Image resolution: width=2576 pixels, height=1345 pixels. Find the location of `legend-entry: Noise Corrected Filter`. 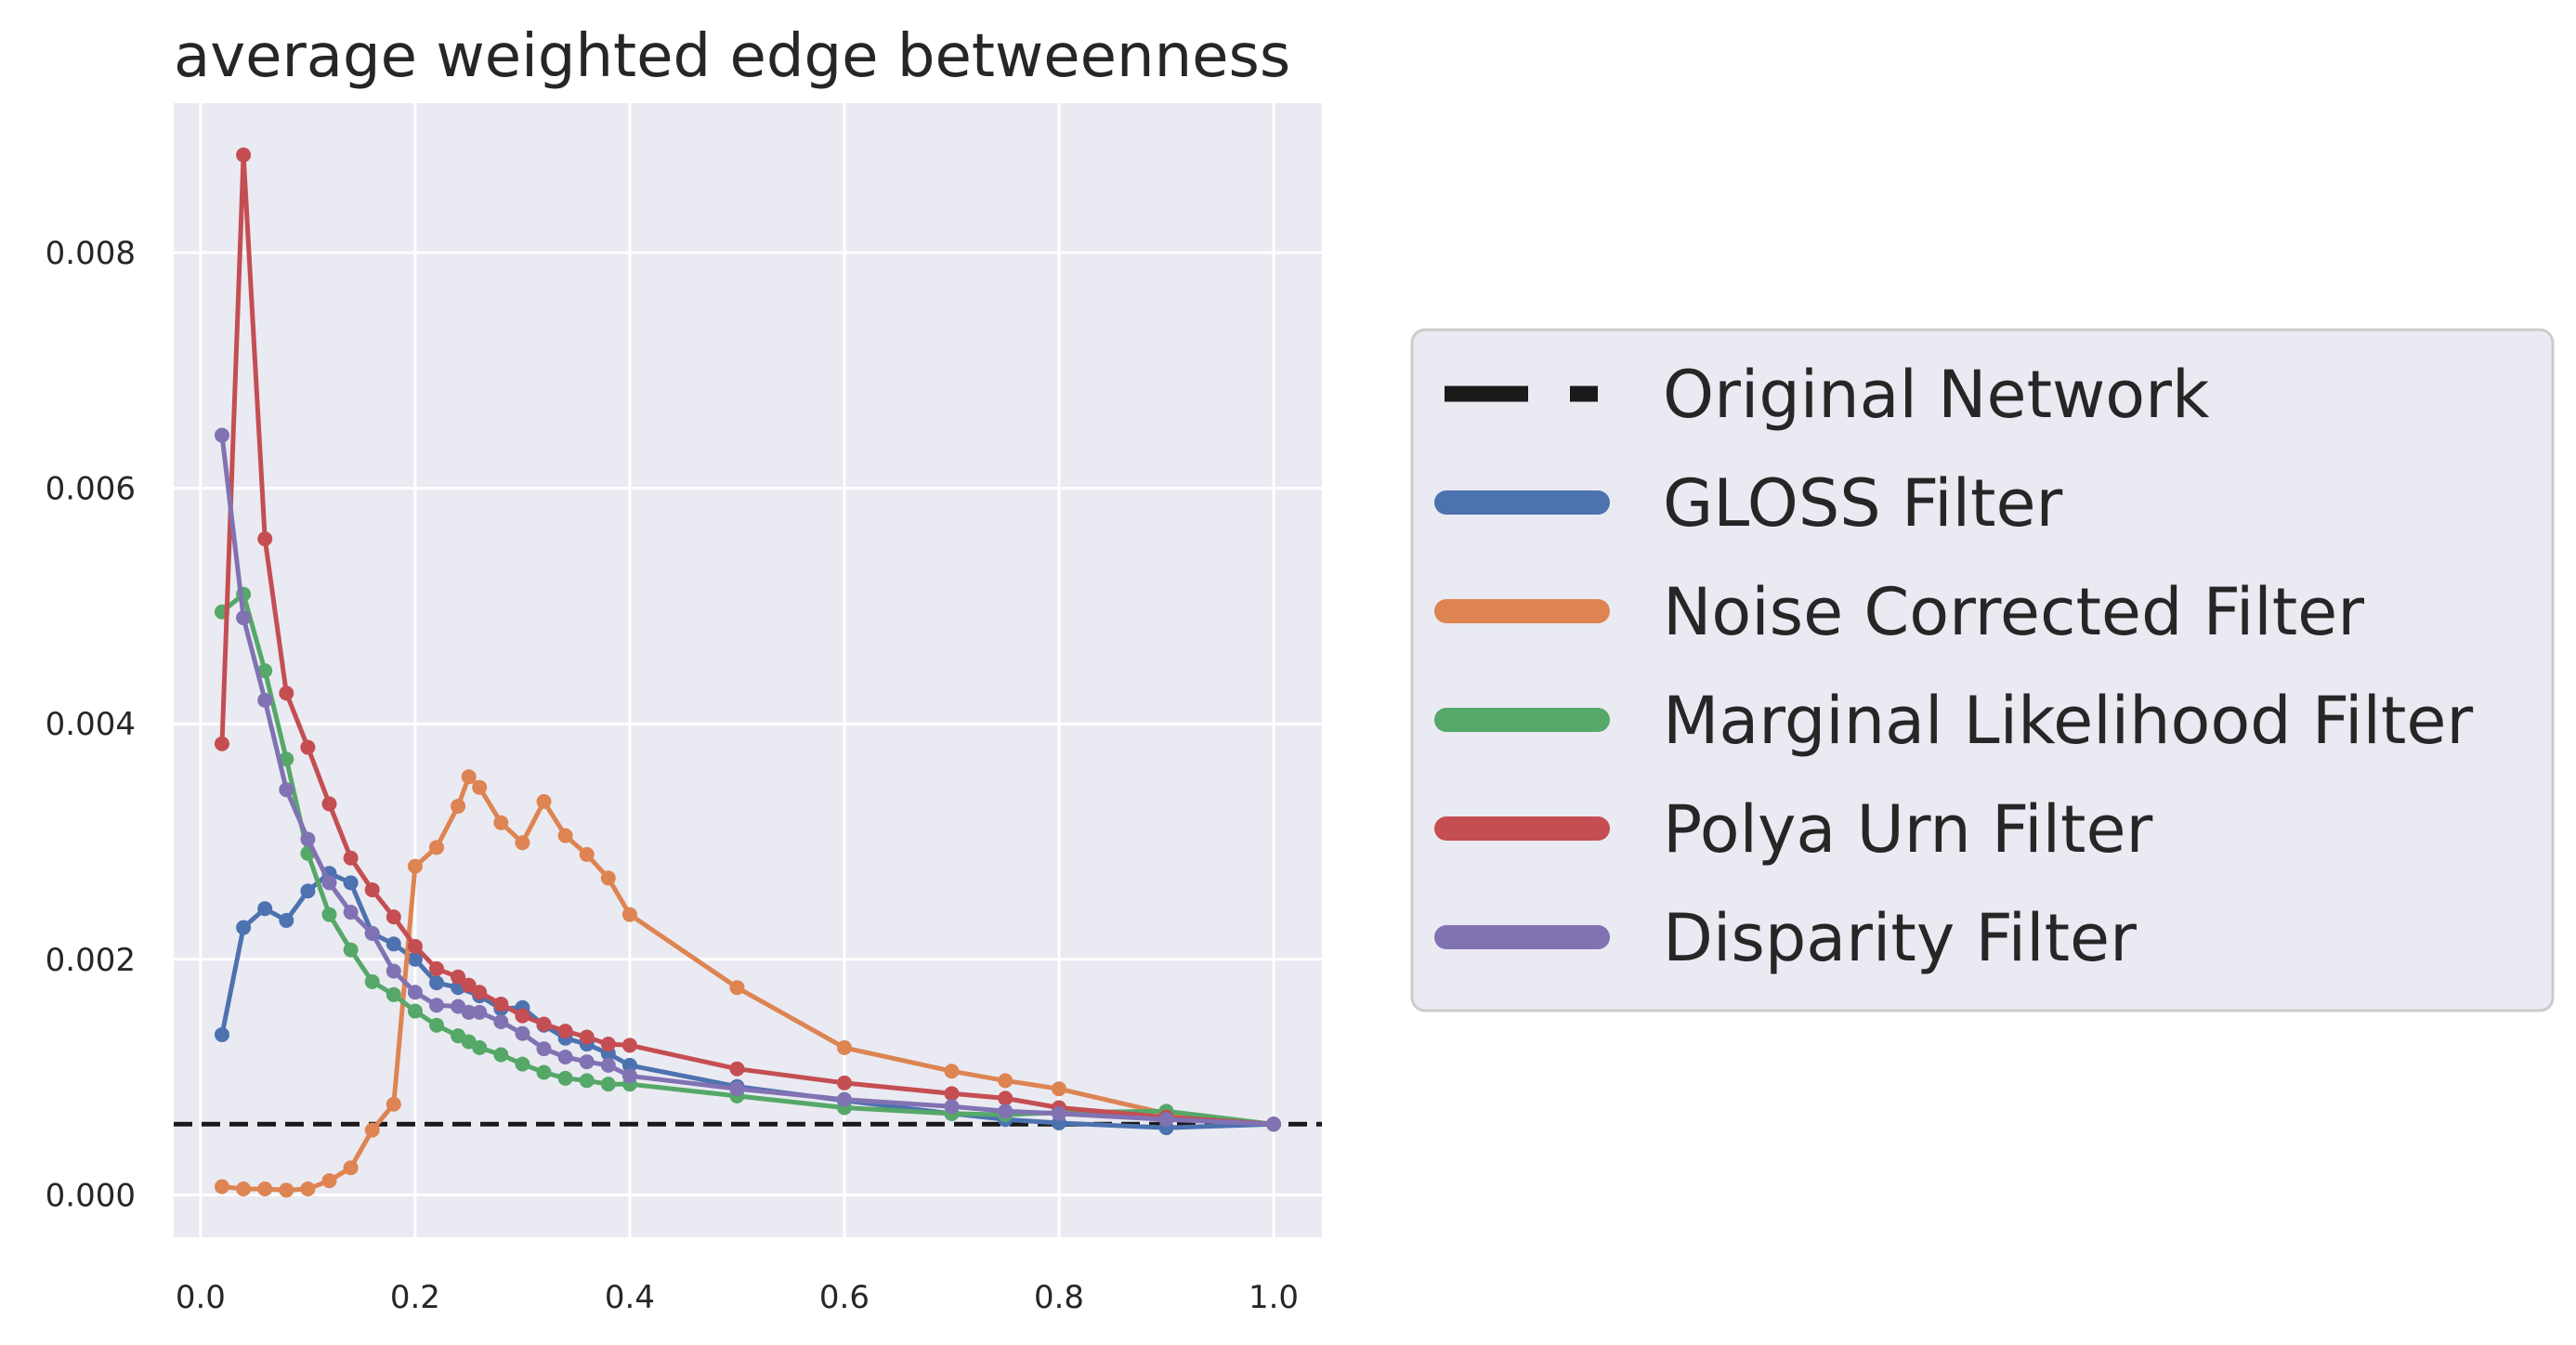

legend-entry: Noise Corrected Filter is located at coordinates (1899, 612).